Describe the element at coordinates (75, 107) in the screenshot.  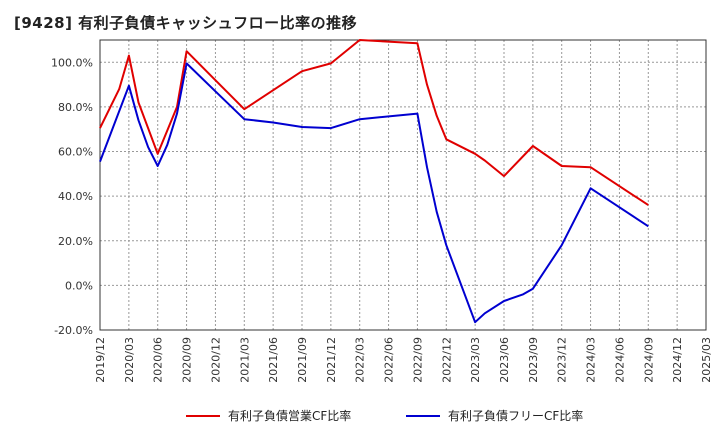
I see `y-tick-label: 80.0%` at that location.